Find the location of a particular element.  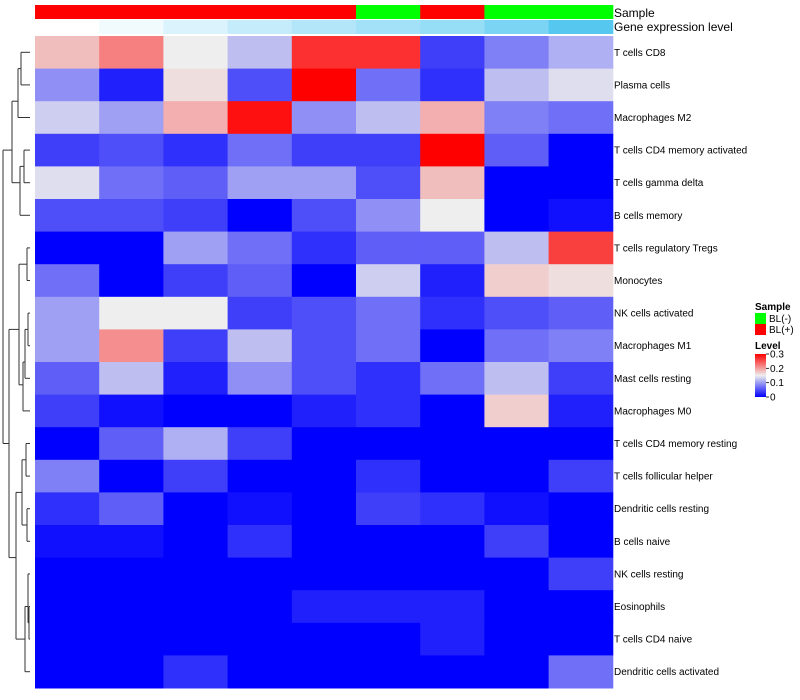

level-colorbar is located at coordinates (760, 375).